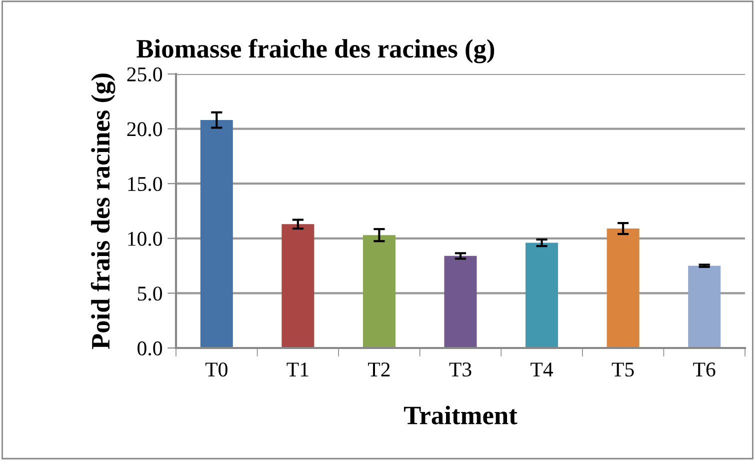 The image size is (755, 460). What do you see at coordinates (216, 369) in the screenshot?
I see `x-tick-label: T0` at bounding box center [216, 369].